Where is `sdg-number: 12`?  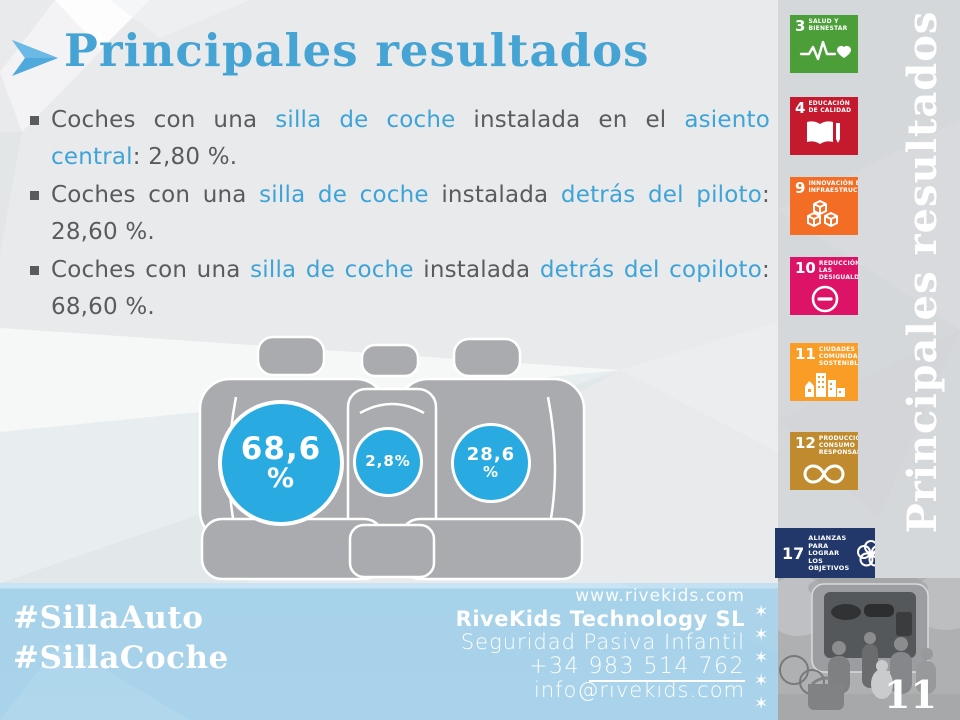 sdg-number: 12 is located at coordinates (805, 443).